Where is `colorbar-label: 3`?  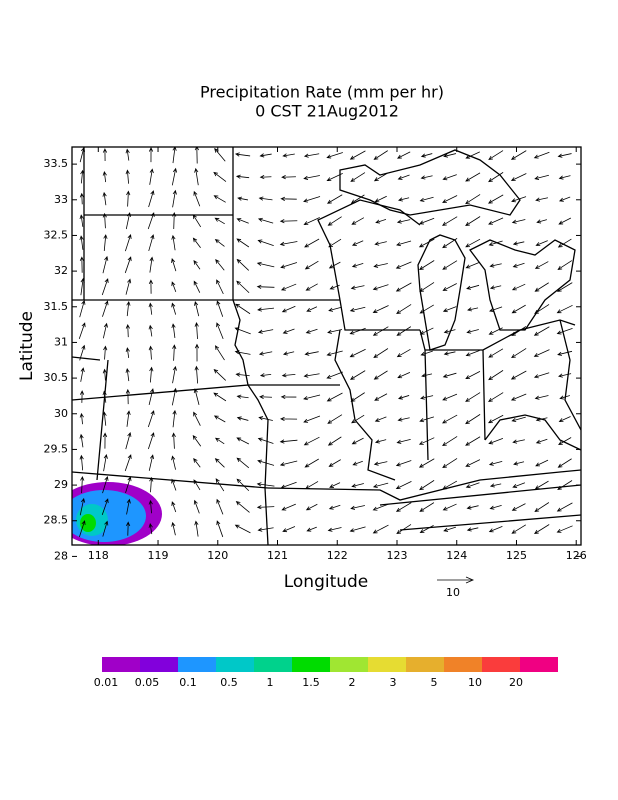 colorbar-label: 3 is located at coordinates (393, 682).